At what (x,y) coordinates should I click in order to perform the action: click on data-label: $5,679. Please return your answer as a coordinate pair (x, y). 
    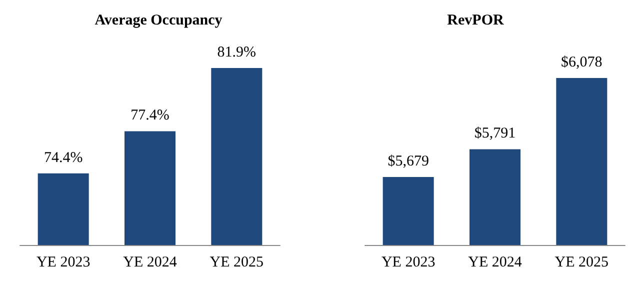
    Looking at the image, I should click on (408, 162).